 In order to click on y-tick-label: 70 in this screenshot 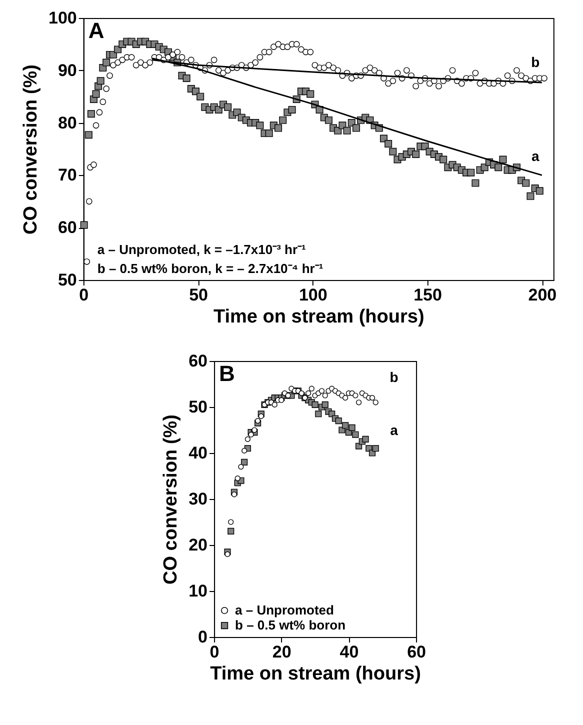, I will do `click(67, 175)`.